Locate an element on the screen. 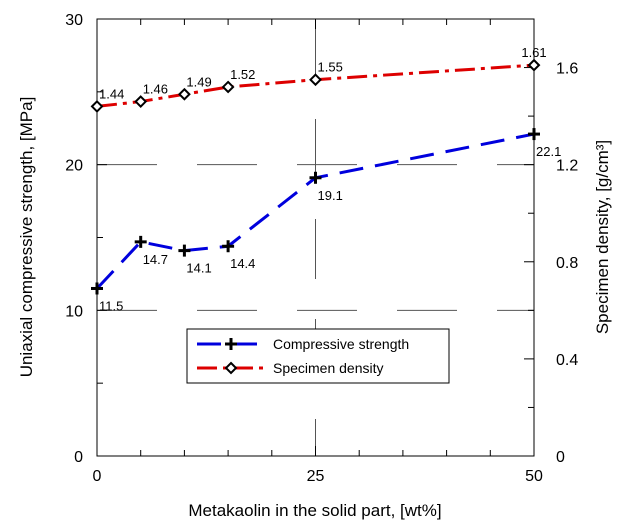 This screenshot has height=525, width=622. series-line-specimen-density is located at coordinates (315, 85).